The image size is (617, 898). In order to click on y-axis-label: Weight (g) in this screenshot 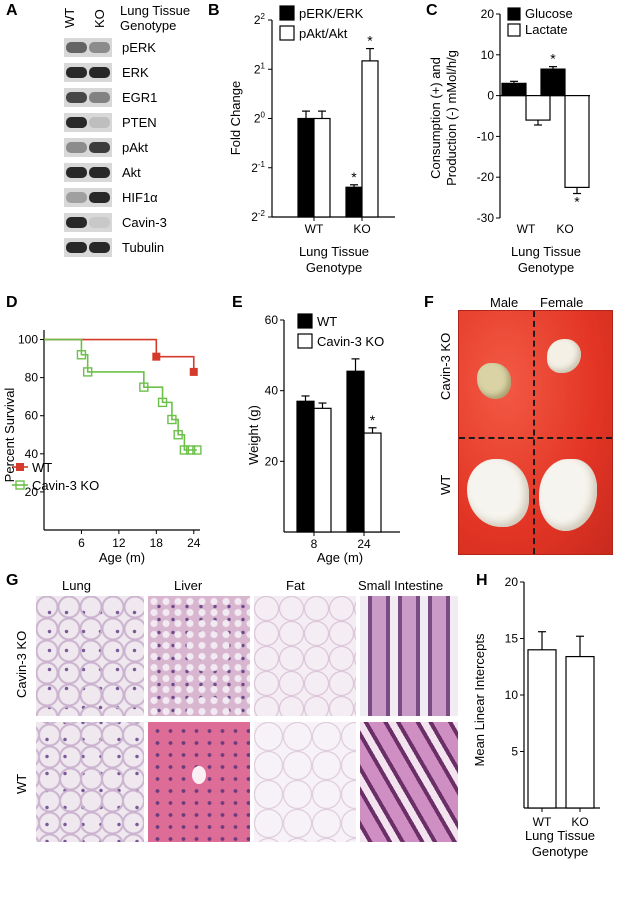, I will do `click(253, 435)`.